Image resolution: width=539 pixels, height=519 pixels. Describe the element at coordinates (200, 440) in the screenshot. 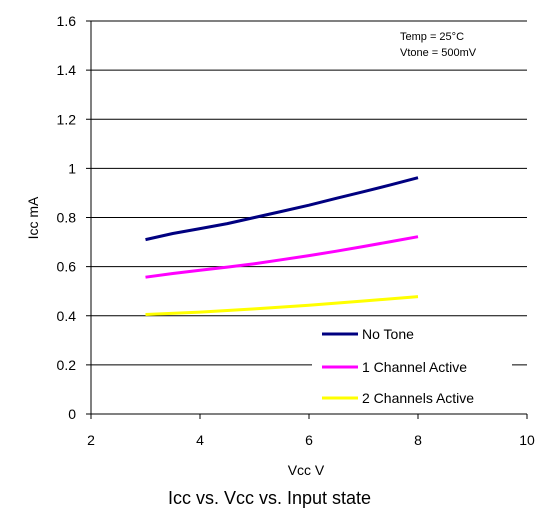

I see `x-tick-label: 4` at that location.